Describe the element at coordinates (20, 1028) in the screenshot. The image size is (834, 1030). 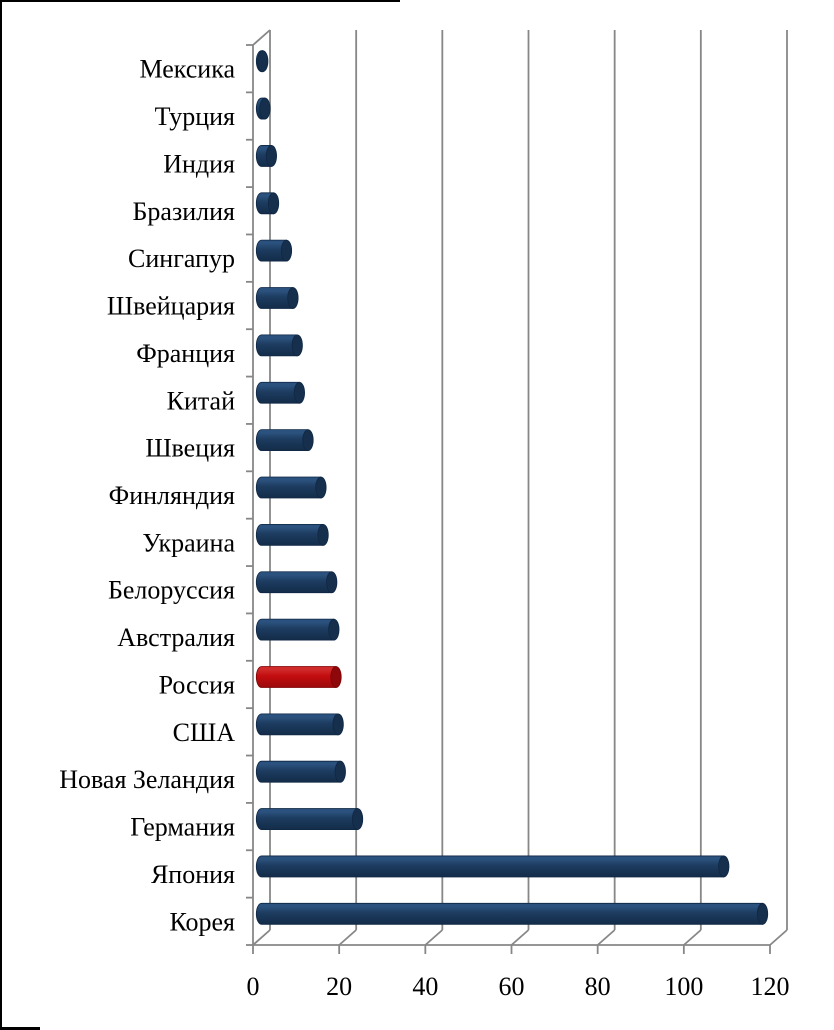
I see `window-border-bottom` at that location.